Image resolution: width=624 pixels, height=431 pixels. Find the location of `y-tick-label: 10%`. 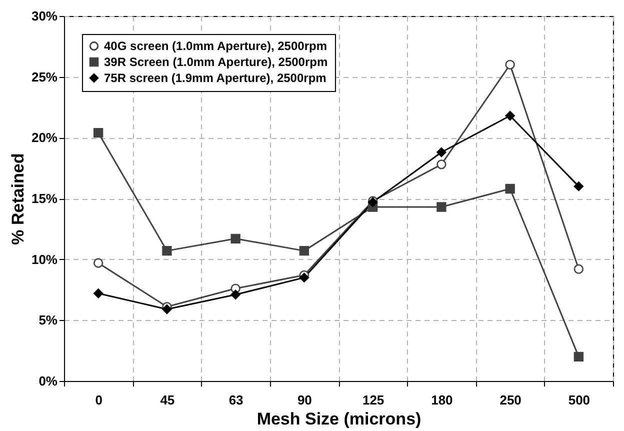

y-tick-label: 10% is located at coordinates (44, 259).